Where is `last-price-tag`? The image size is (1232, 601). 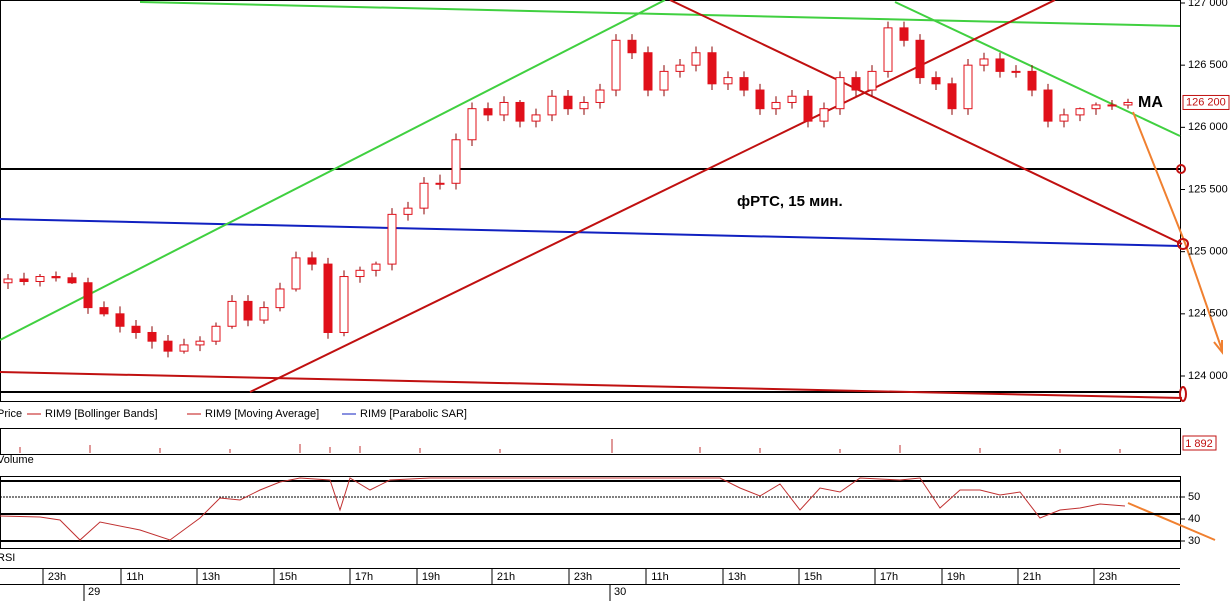 last-price-tag is located at coordinates (1206, 102).